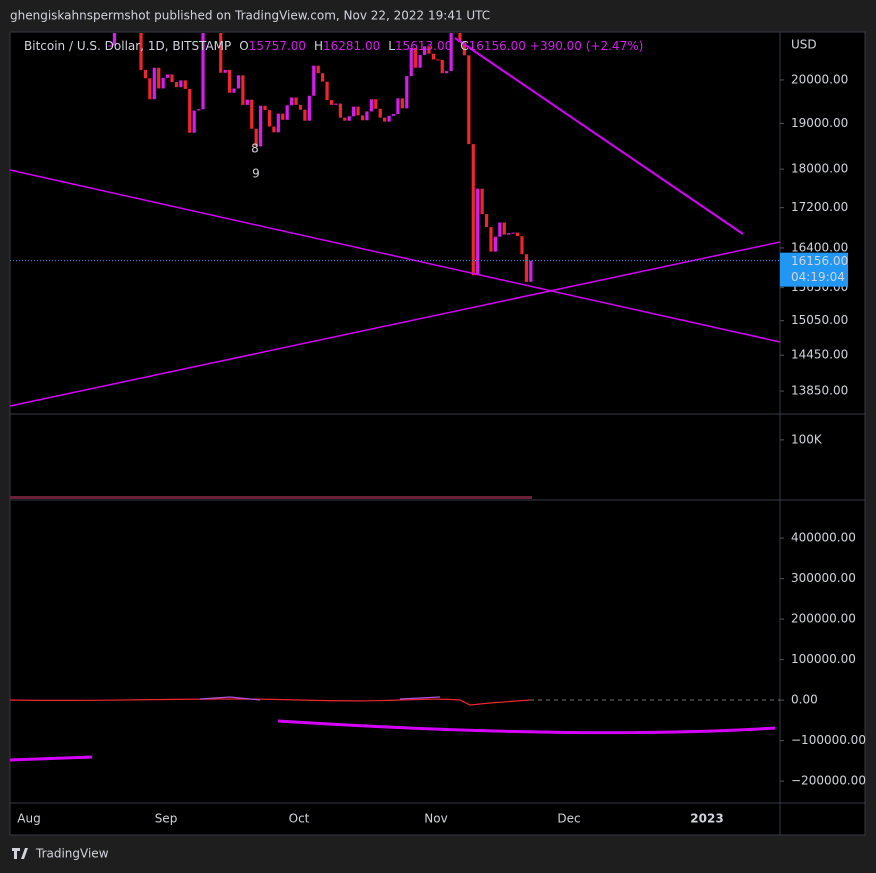 The width and height of the screenshot is (876, 873). I want to click on oscillator-line, so click(320, 698).